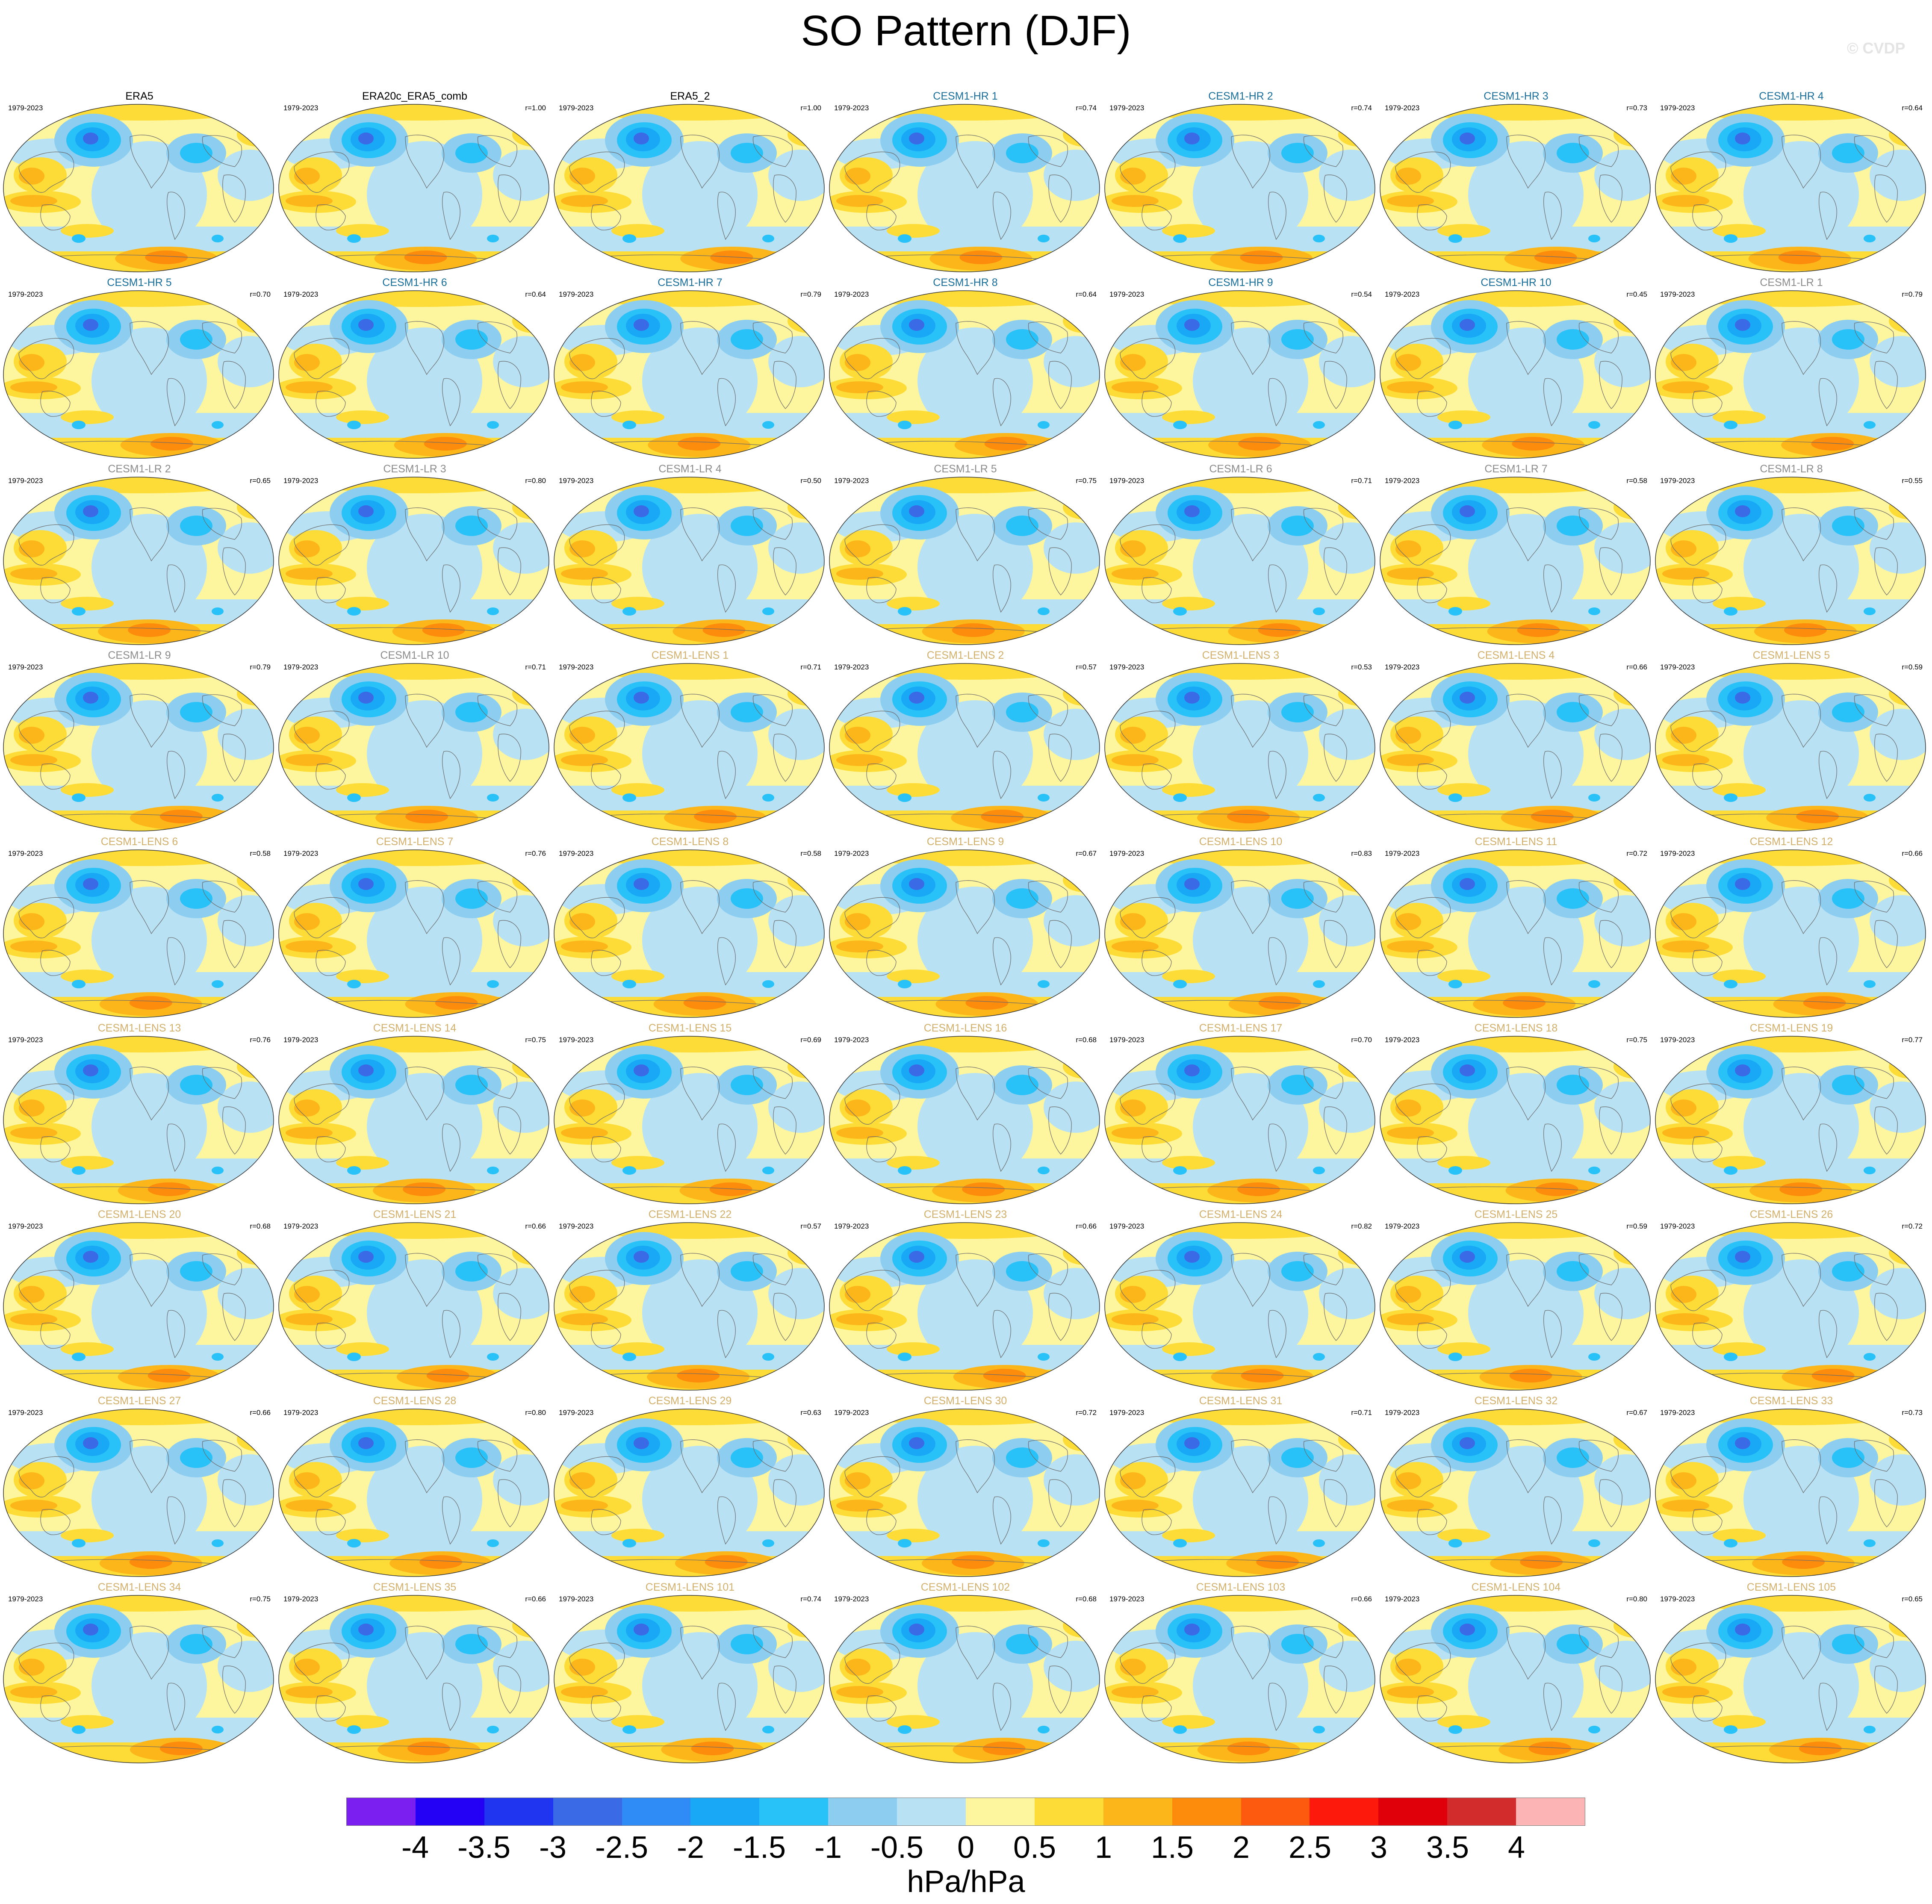 The height and width of the screenshot is (1904, 1932). Describe the element at coordinates (1637, 1413) in the screenshot. I see `panel-correlation: r=0.67` at that location.